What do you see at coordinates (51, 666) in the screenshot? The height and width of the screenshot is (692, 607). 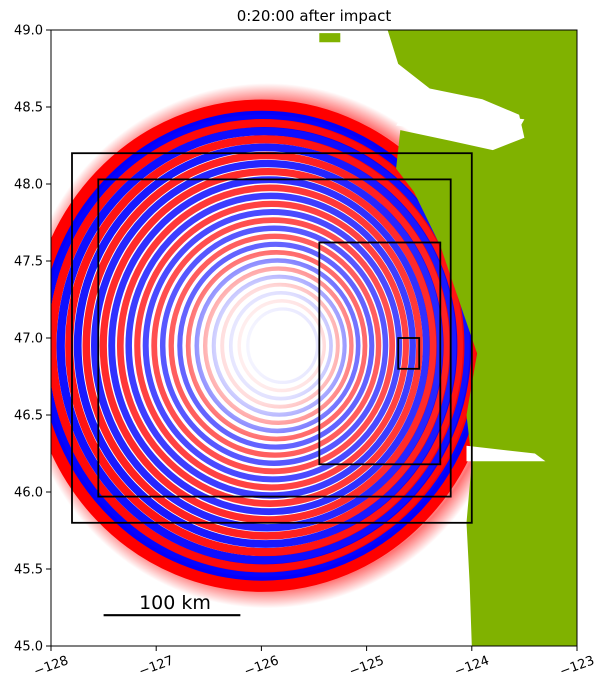 I see `x-tick-label: −128` at bounding box center [51, 666].